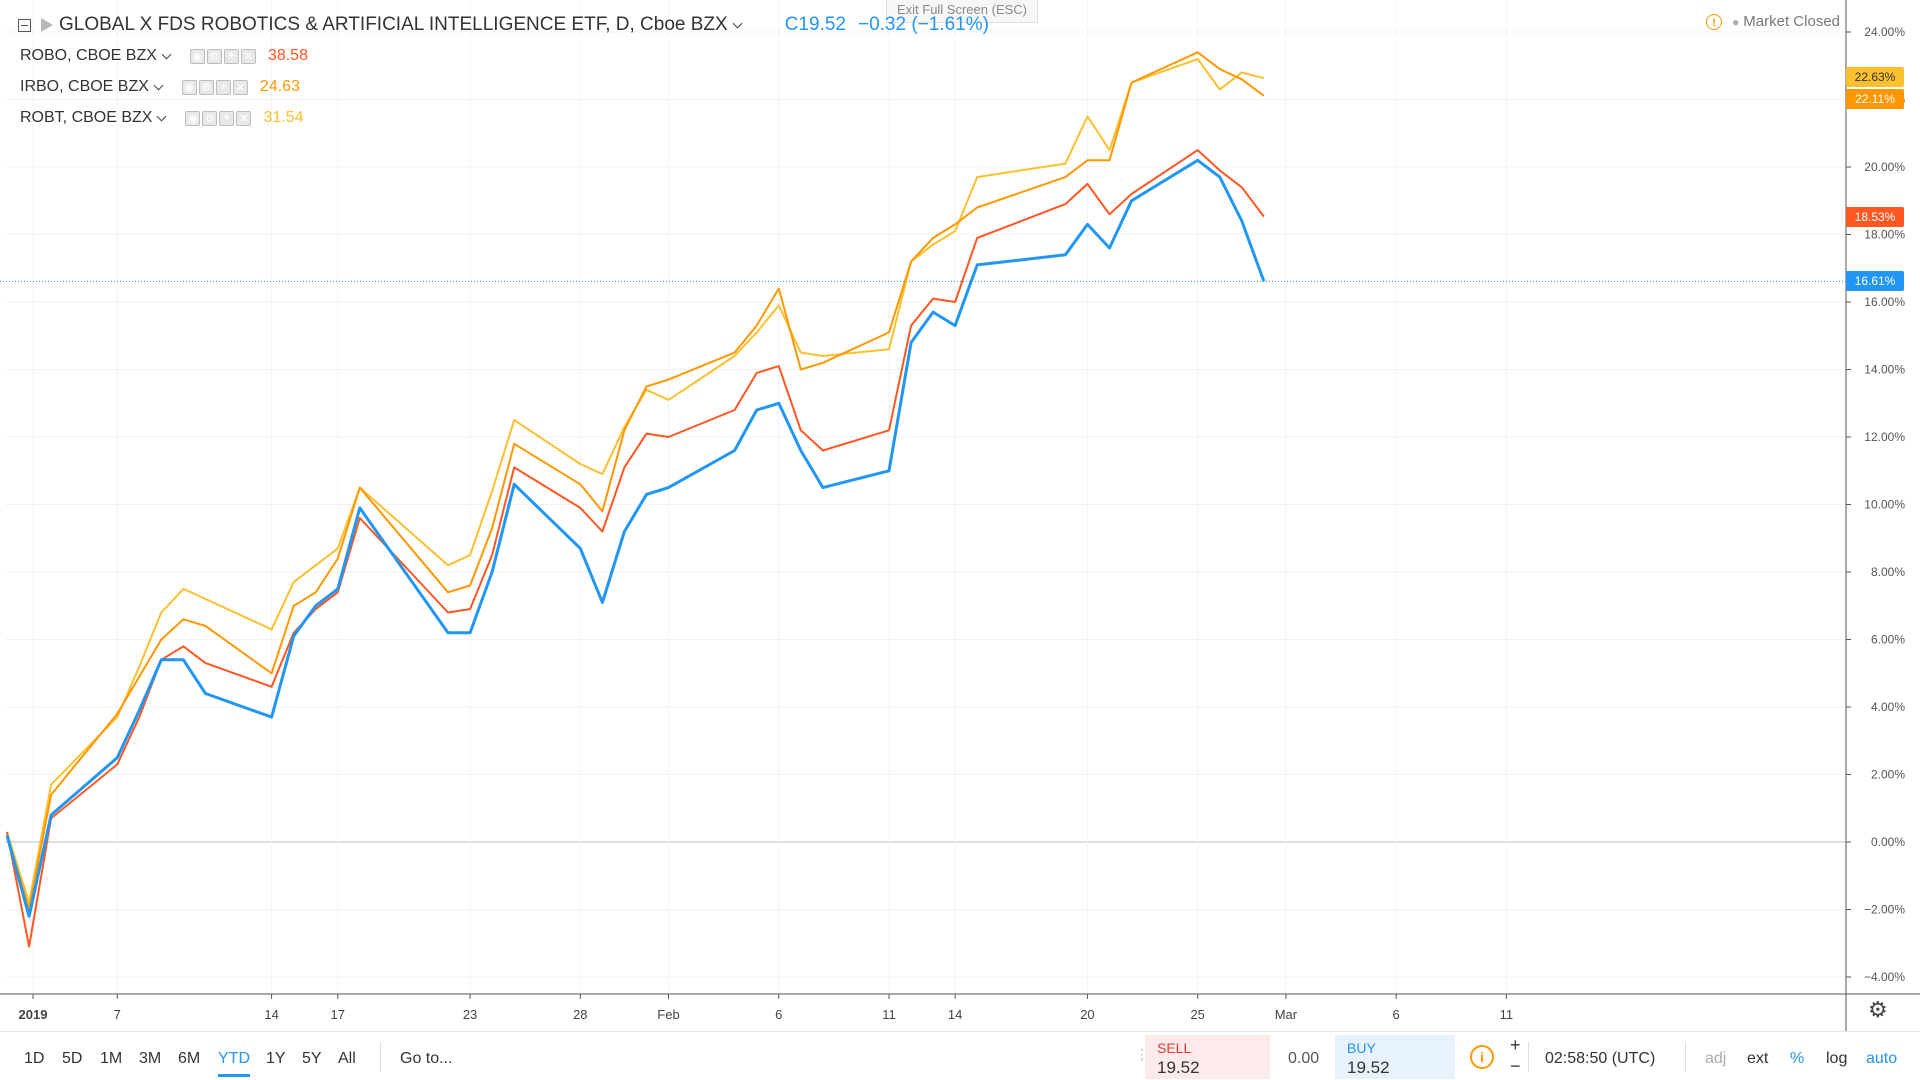 The height and width of the screenshot is (1080, 1920). What do you see at coordinates (1482, 1057) in the screenshot?
I see `info-icon: i` at bounding box center [1482, 1057].